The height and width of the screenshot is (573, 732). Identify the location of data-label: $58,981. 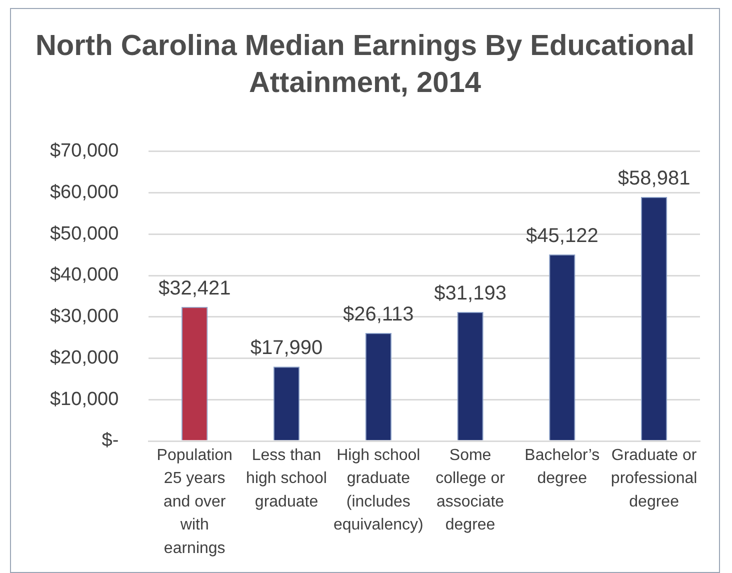
(654, 179).